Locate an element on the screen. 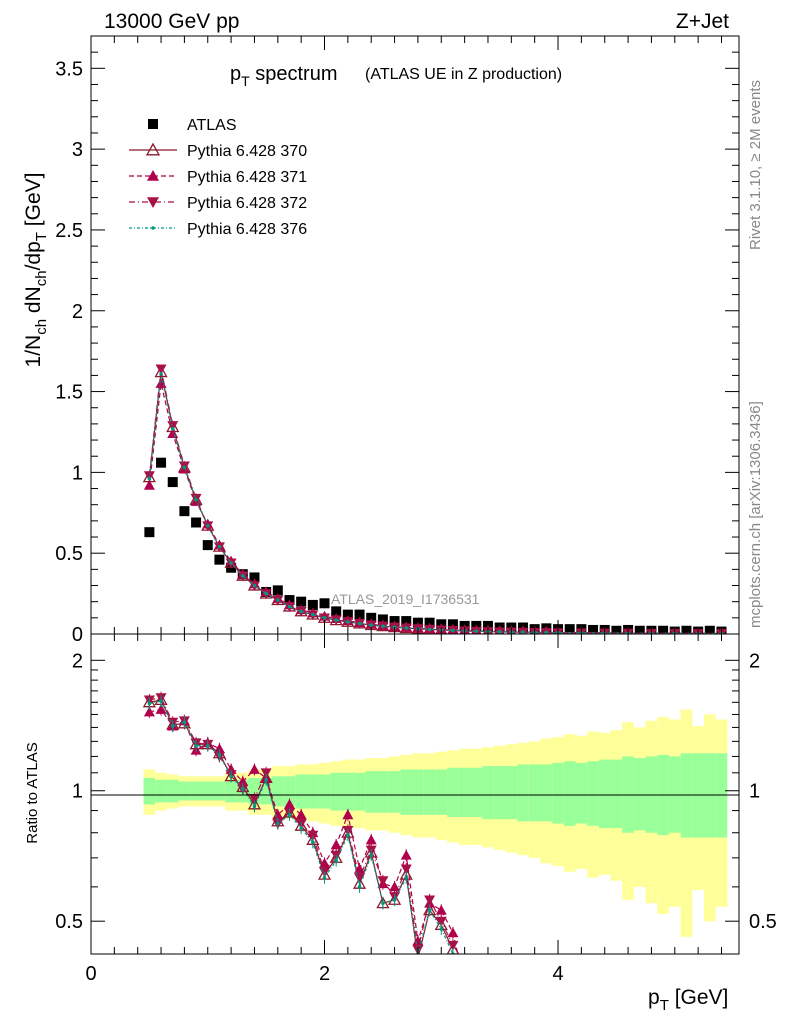  ratio-ytick-label: 1 is located at coordinates (77, 792).